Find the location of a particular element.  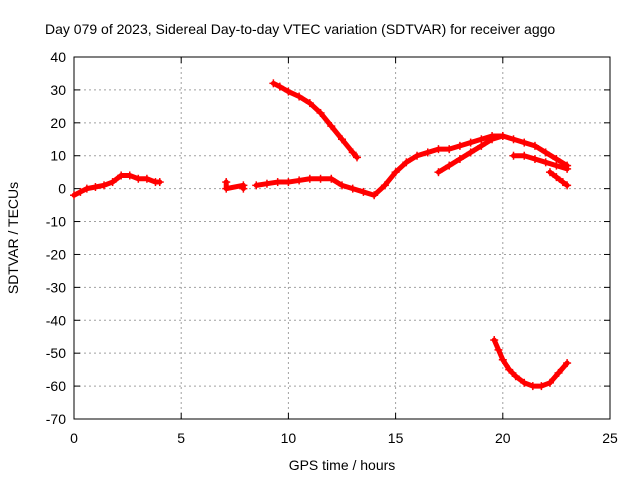

x-tick-label: 20 is located at coordinates (503, 438).